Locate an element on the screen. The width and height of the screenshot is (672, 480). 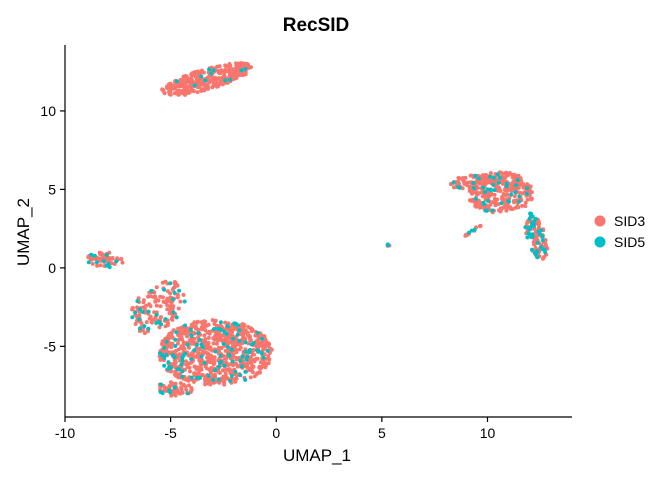
x-tick-label: 0 is located at coordinates (276, 433).